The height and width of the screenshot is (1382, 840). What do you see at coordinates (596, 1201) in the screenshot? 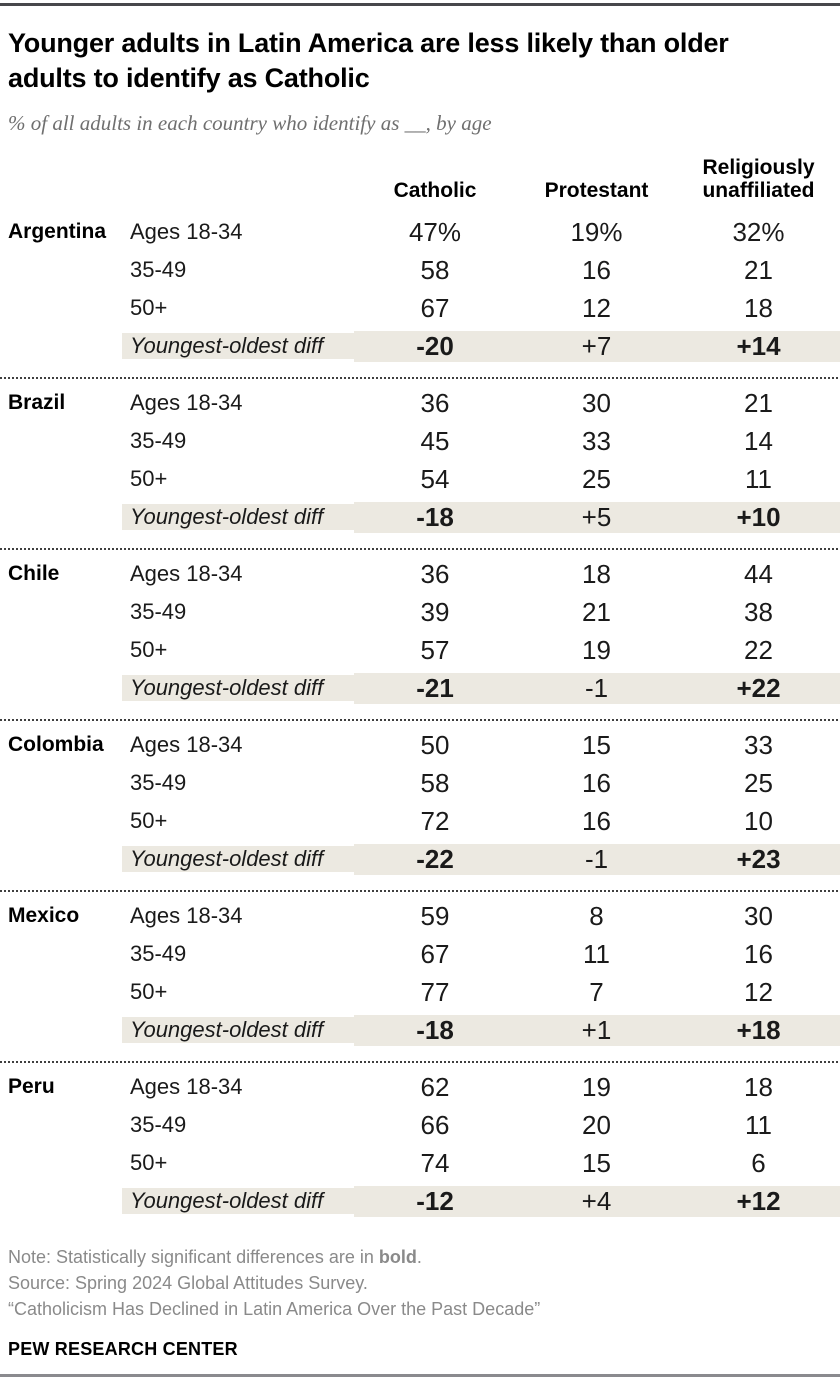
I see `diff-value: +4` at bounding box center [596, 1201].